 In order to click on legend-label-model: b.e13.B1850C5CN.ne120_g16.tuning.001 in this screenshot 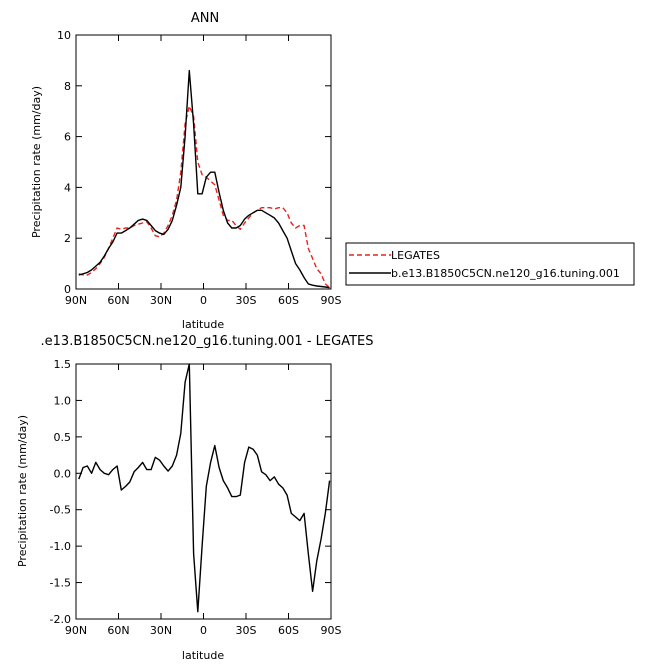, I will do `click(505, 273)`.